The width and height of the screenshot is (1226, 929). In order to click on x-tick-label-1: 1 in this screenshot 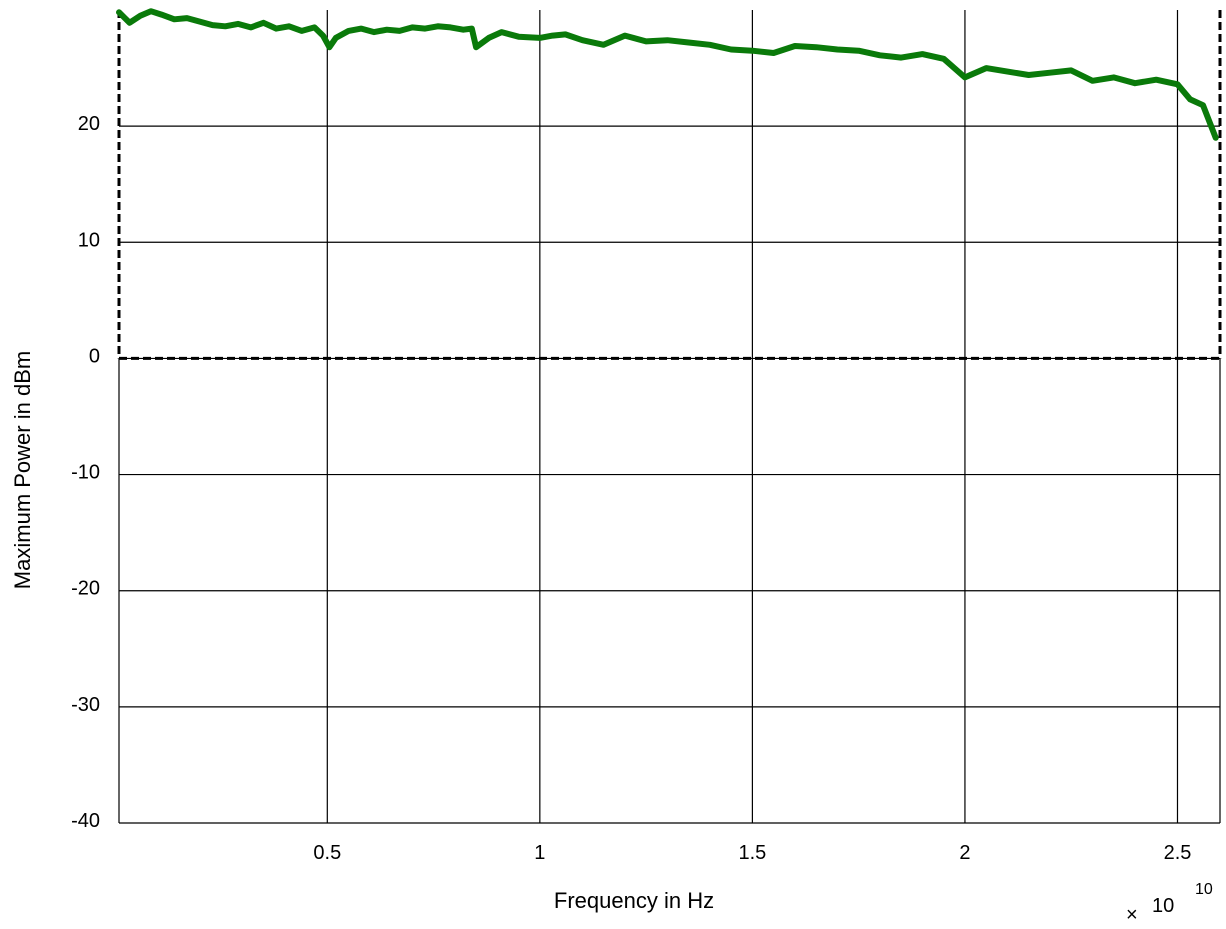, I will do `click(539, 853)`.